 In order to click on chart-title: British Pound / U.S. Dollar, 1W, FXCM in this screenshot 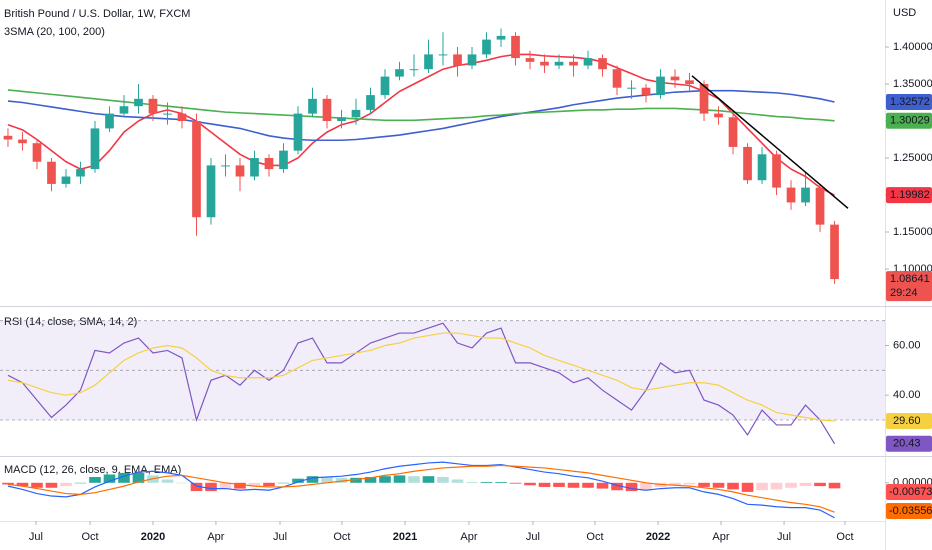, I will do `click(97, 14)`.